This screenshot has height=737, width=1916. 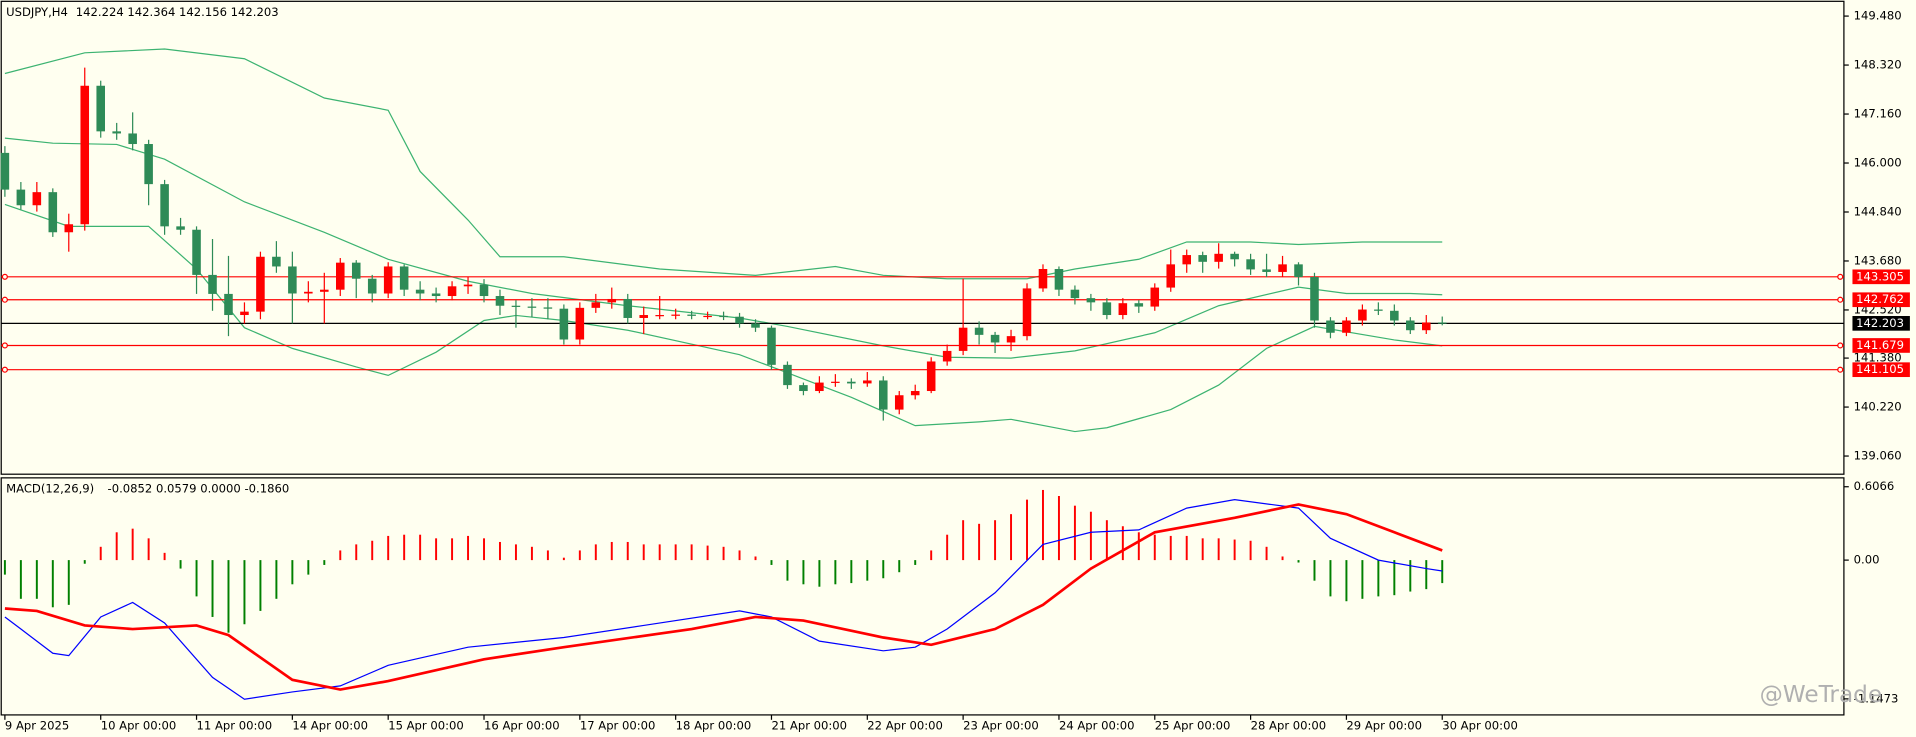 I want to click on level-label: 142.762, so click(x=1880, y=299).